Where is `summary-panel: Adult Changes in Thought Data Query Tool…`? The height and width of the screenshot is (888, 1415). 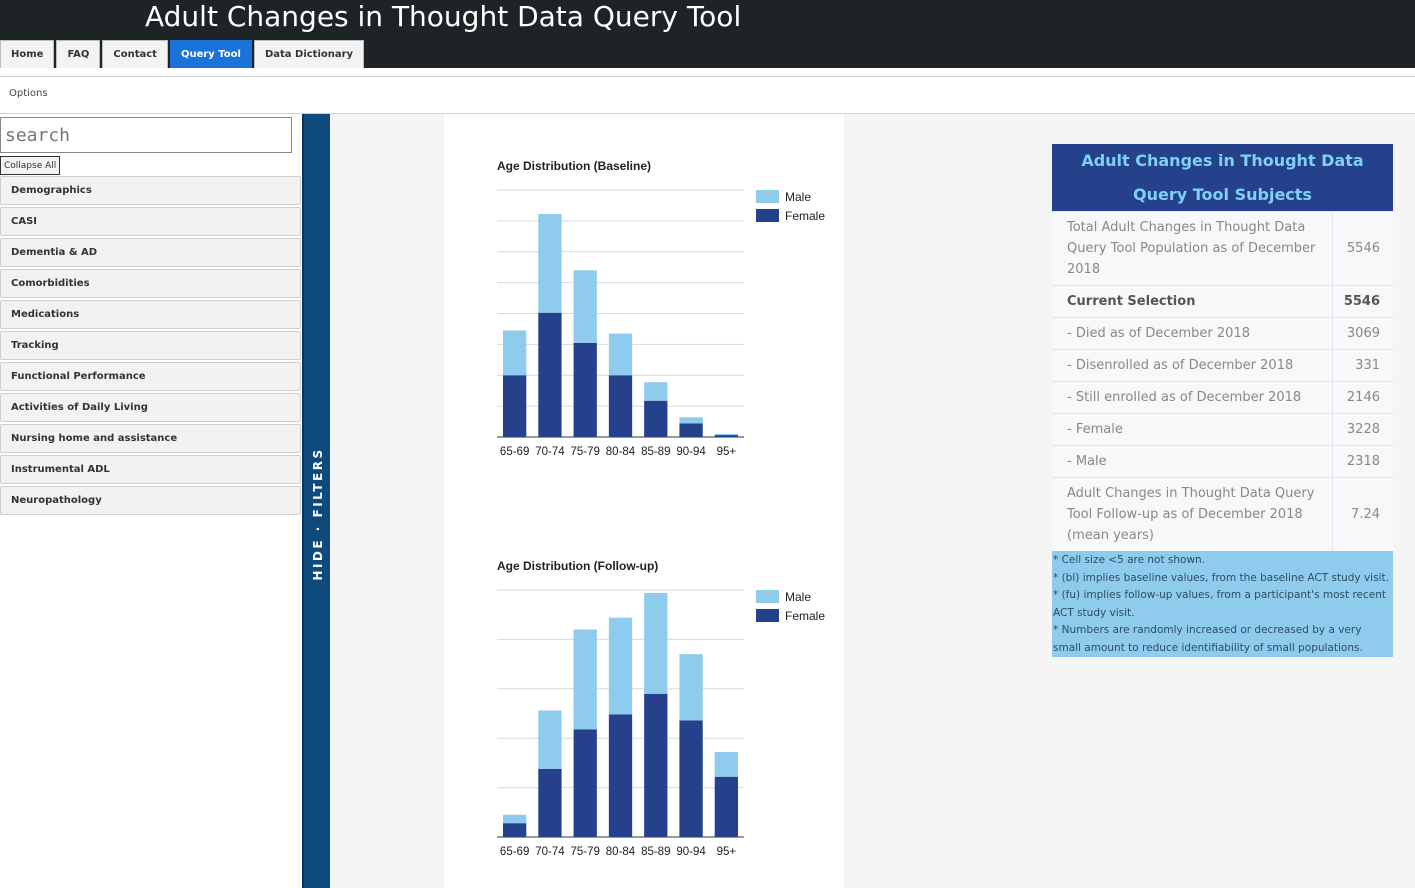
summary-panel: Adult Changes in Thought Data Query Tool… is located at coordinates (1222, 400).